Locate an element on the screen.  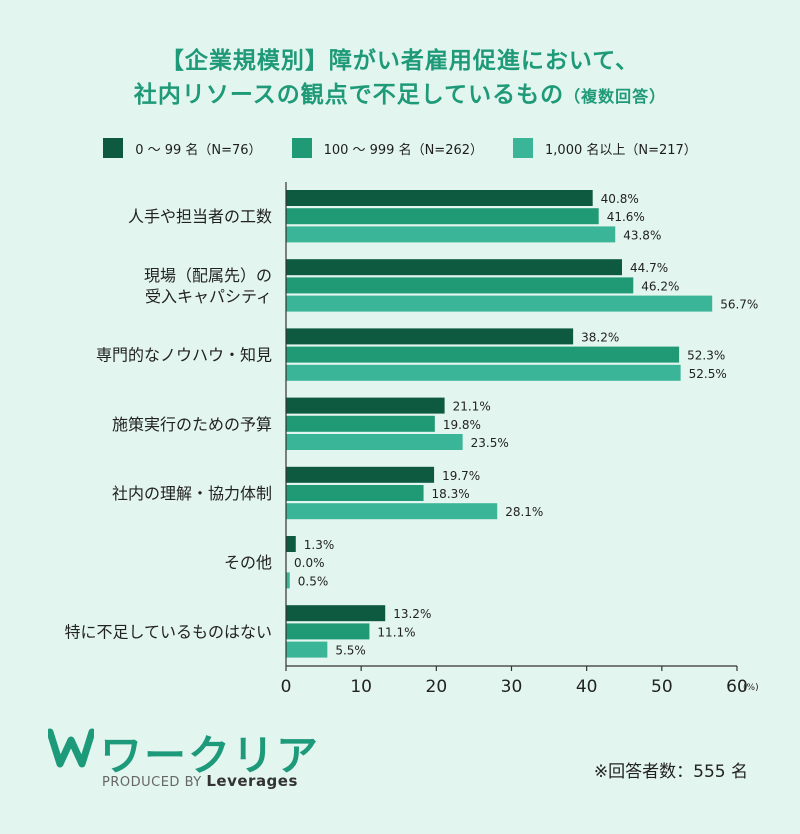
produced-by: PRODUCED BY Leverages is located at coordinates (200, 781).